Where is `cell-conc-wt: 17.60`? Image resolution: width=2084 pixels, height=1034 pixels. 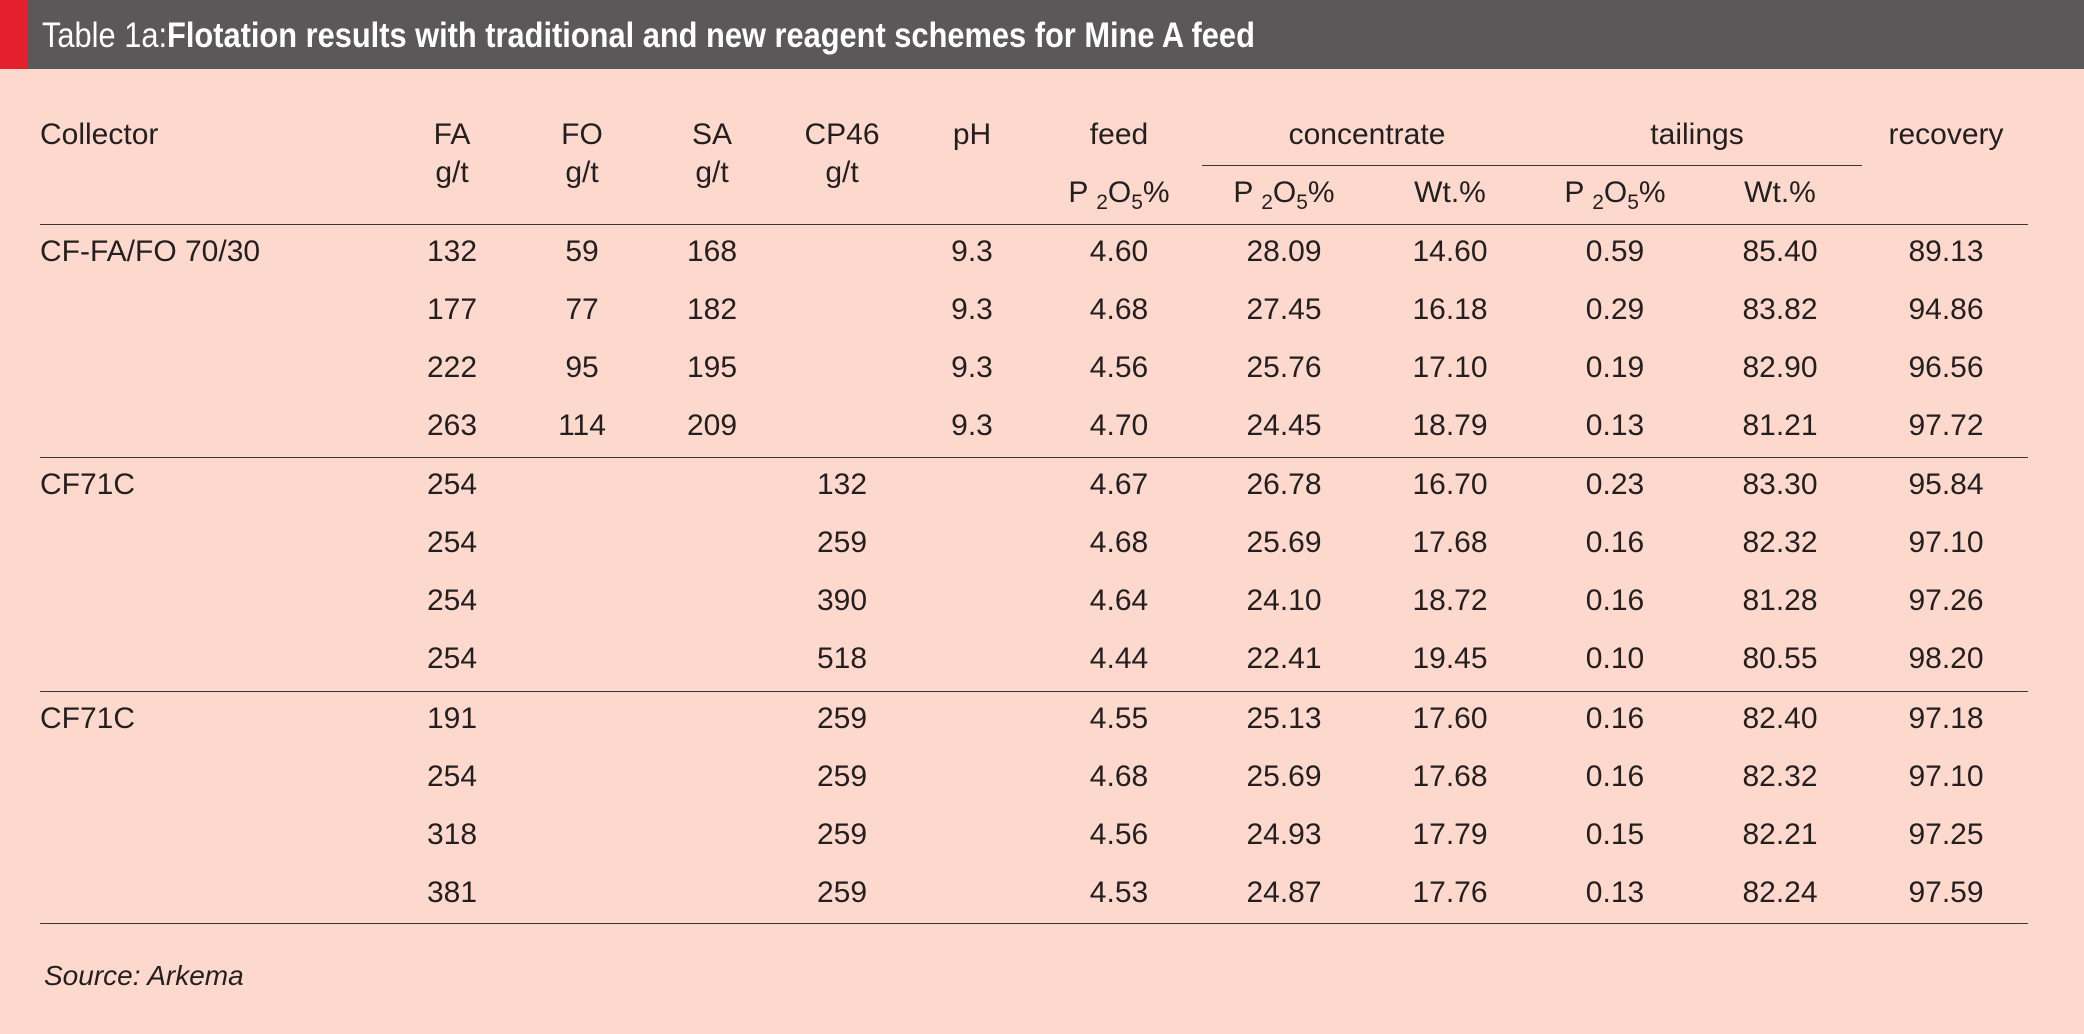
cell-conc-wt: 17.60 is located at coordinates (1450, 718).